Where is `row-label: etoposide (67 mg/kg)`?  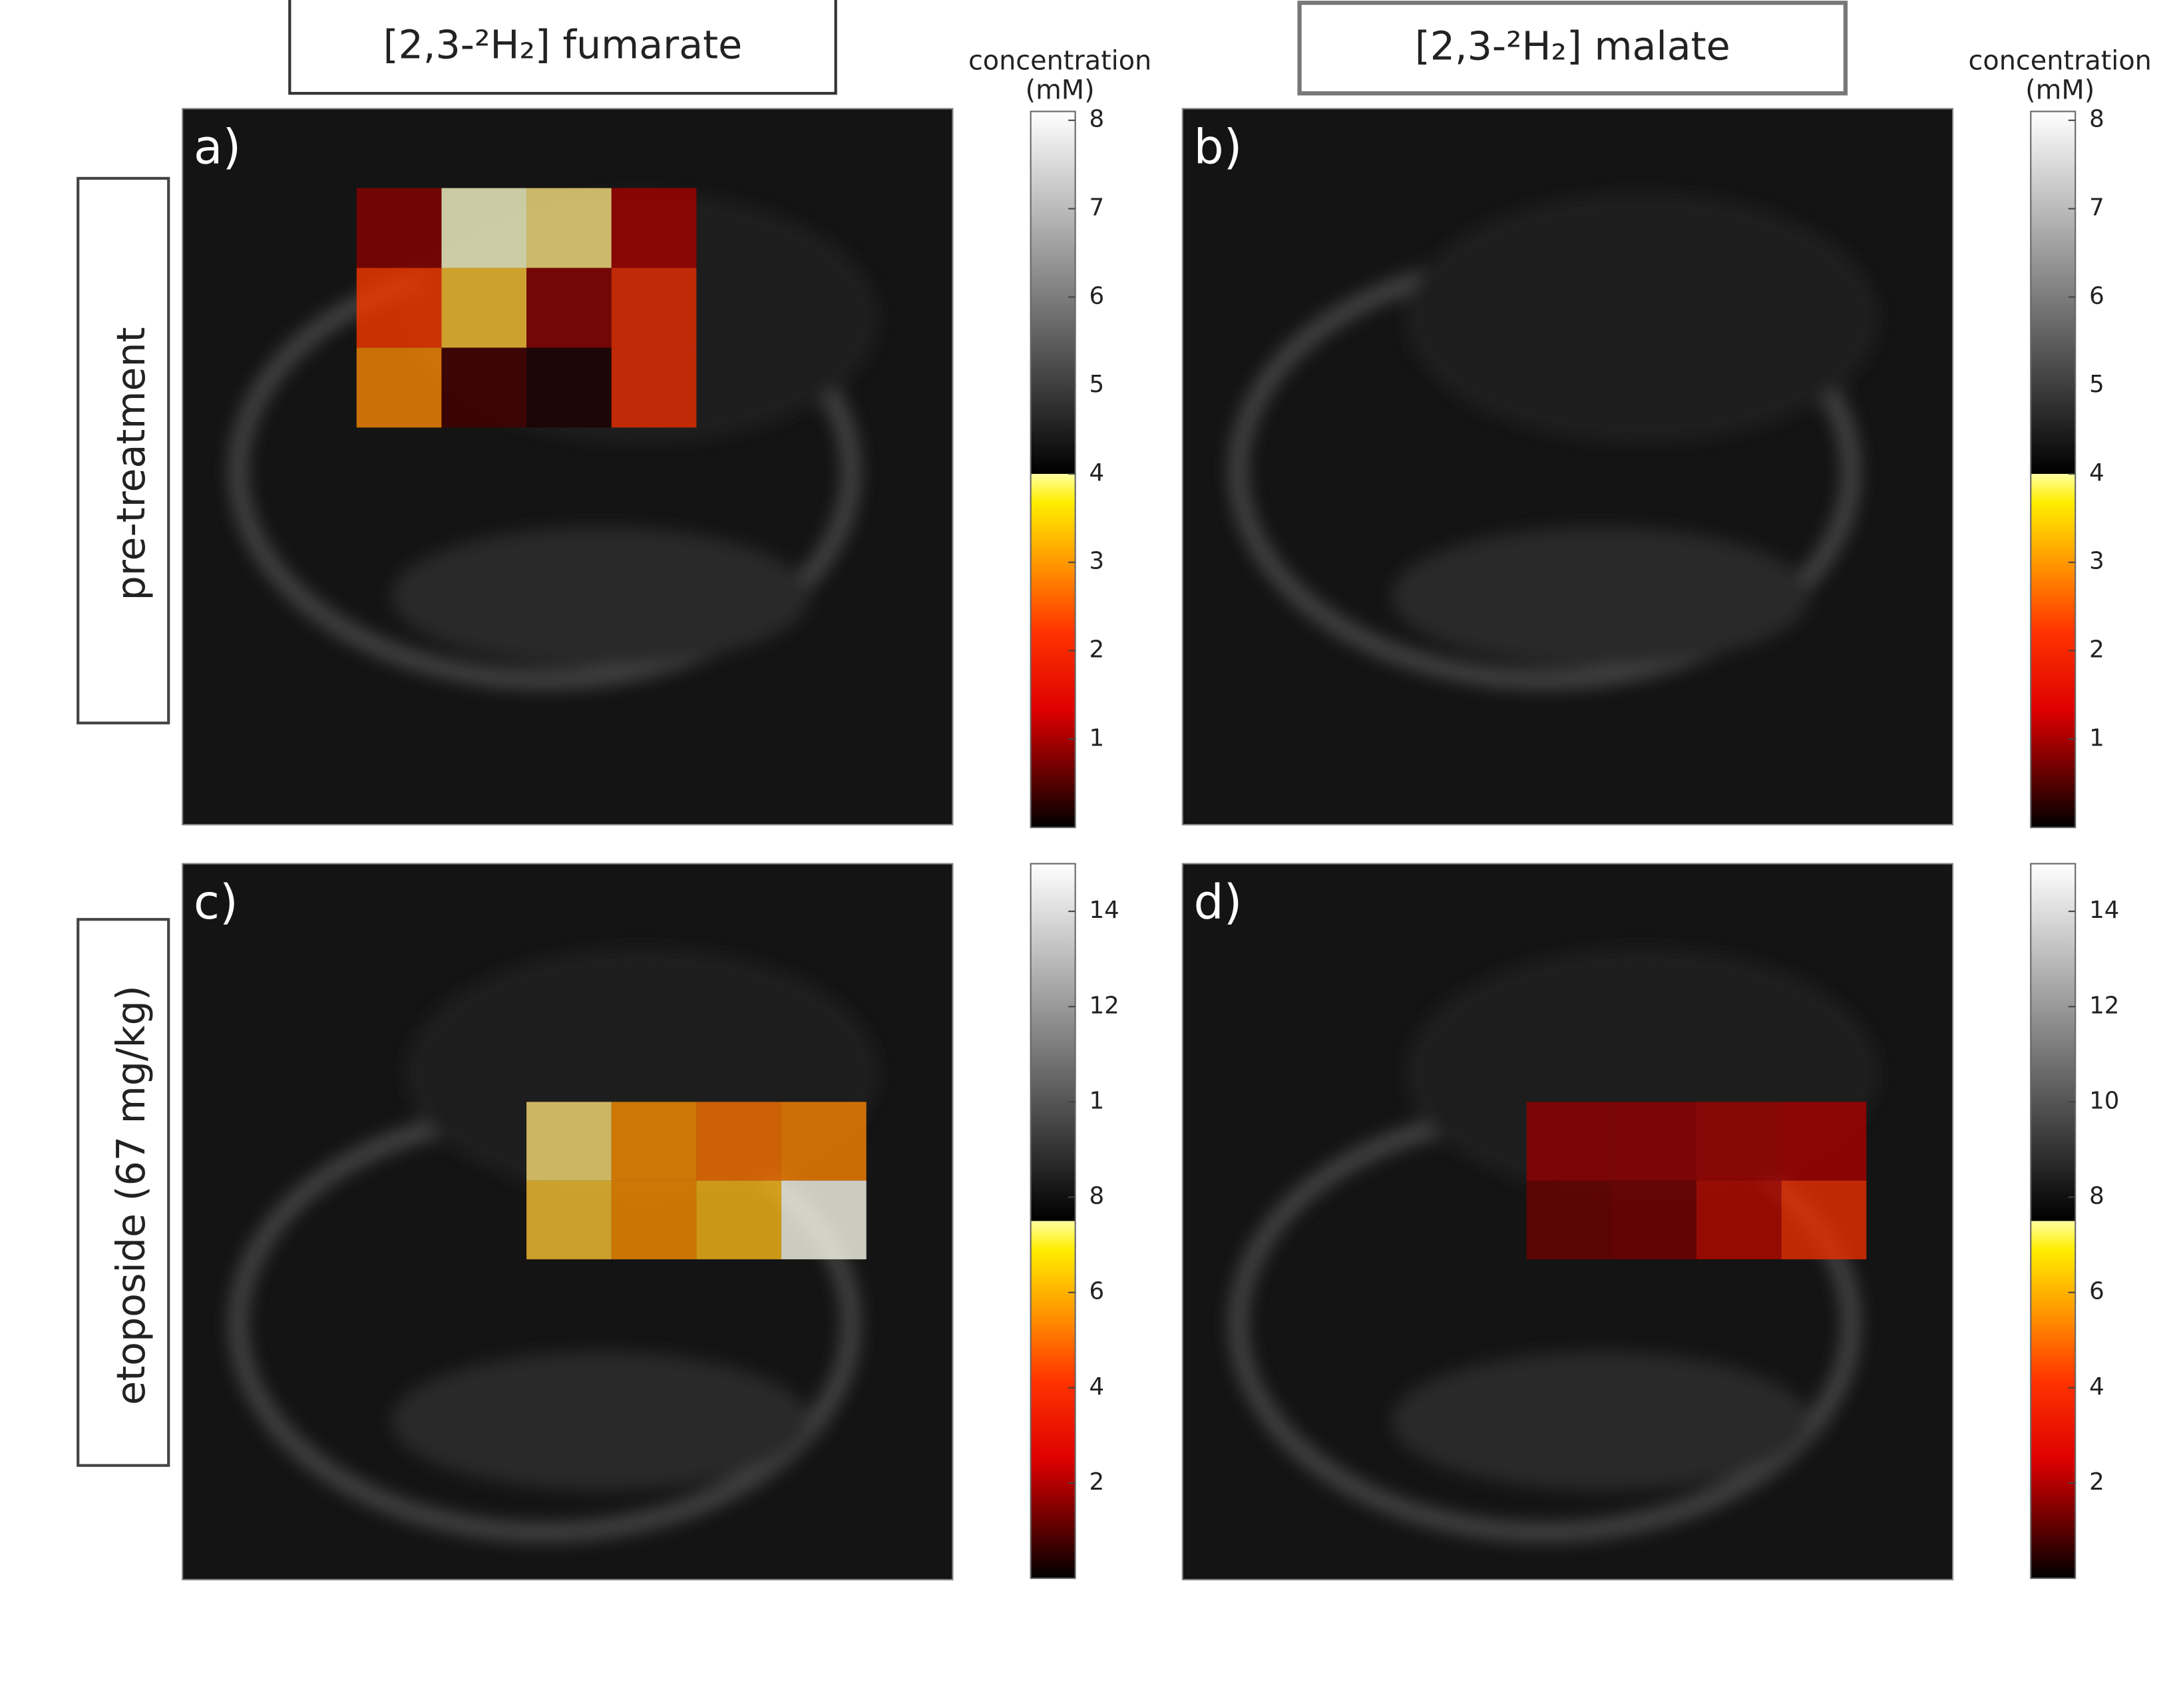
row-label: etoposide (67 mg/kg) is located at coordinates (131, 1194).